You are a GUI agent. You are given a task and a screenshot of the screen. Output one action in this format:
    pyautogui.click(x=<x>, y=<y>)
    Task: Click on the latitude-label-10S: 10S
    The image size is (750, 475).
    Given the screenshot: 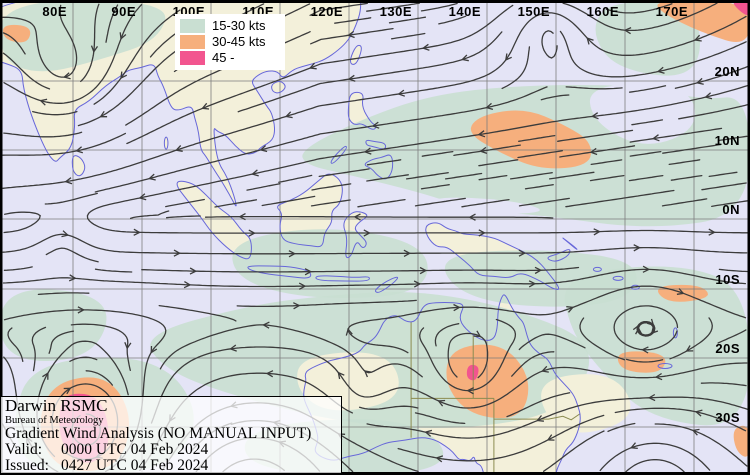 What is the action you would take?
    pyautogui.click(x=727, y=279)
    